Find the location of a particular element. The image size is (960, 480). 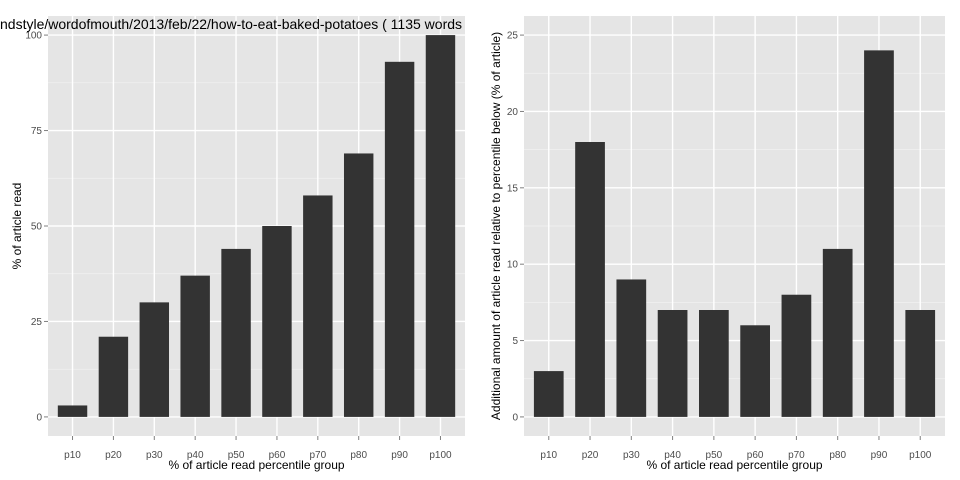

x-ticks-left: p10 p20 p30 p40 p50 p60 p70 p80 p90 p100 is located at coordinates (258, 448).